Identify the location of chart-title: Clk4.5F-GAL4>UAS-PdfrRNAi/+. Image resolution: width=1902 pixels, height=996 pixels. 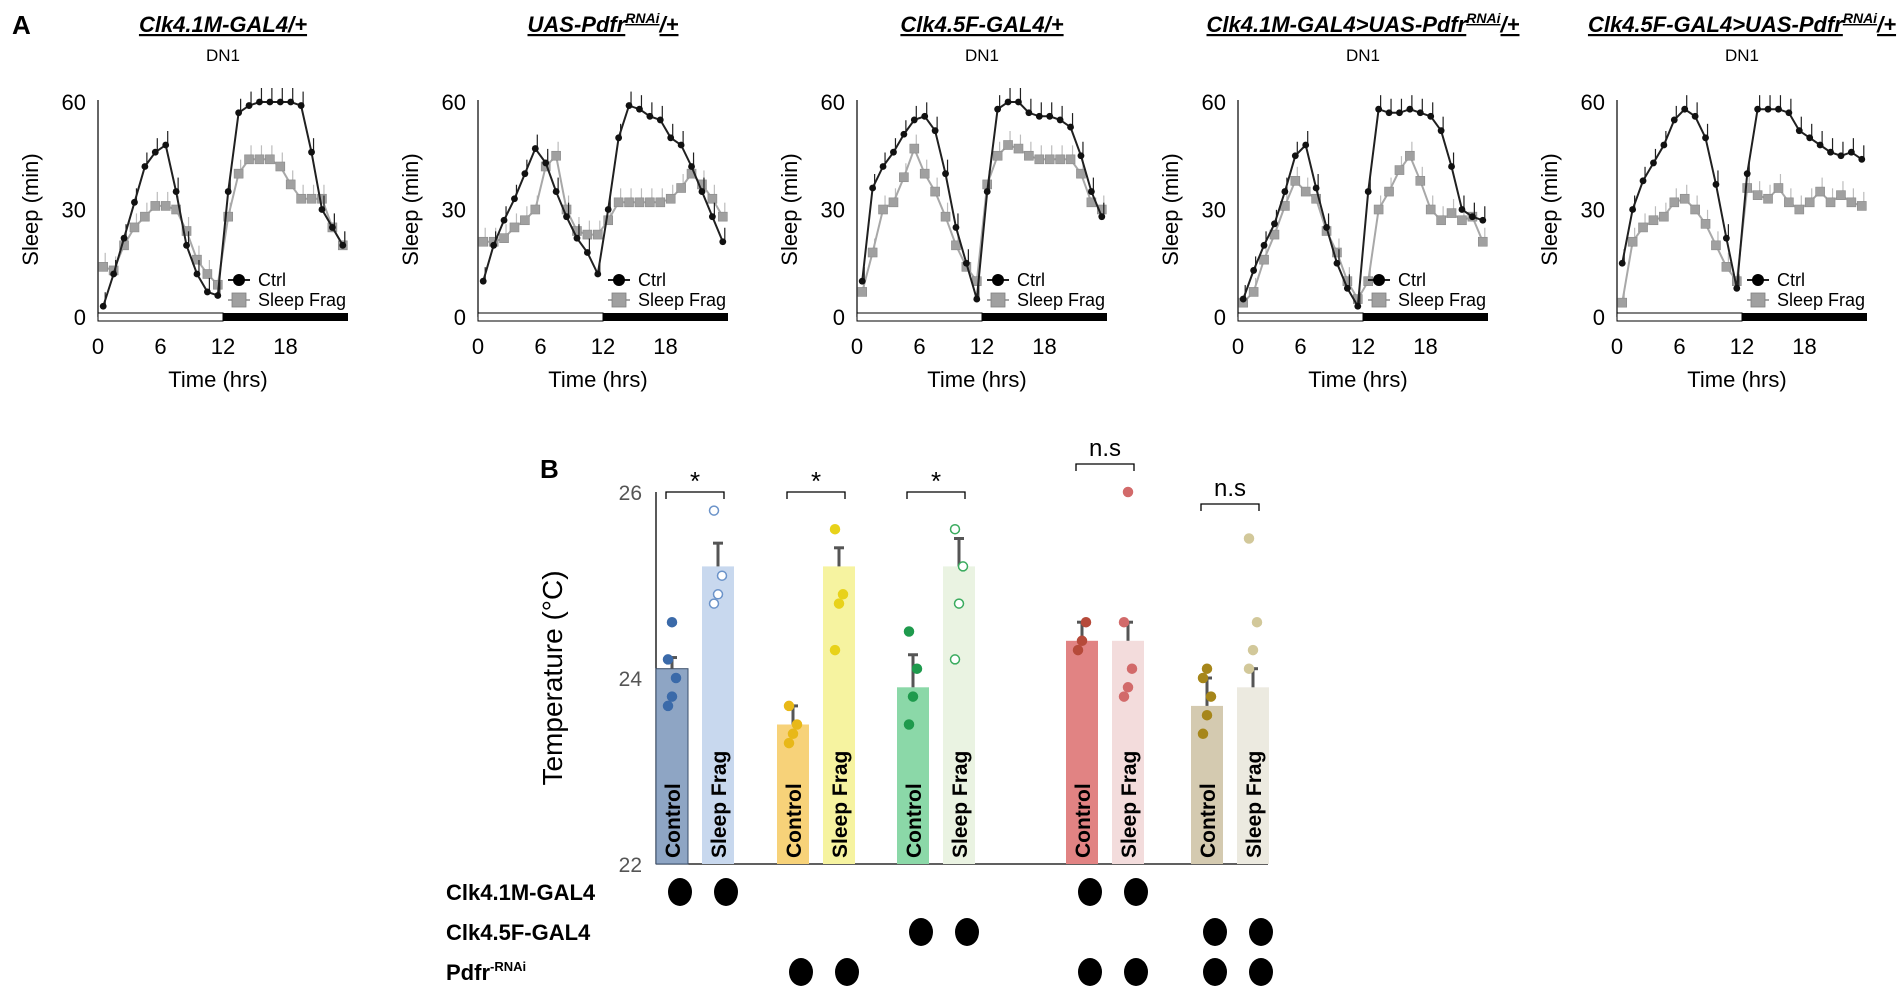
(1742, 23).